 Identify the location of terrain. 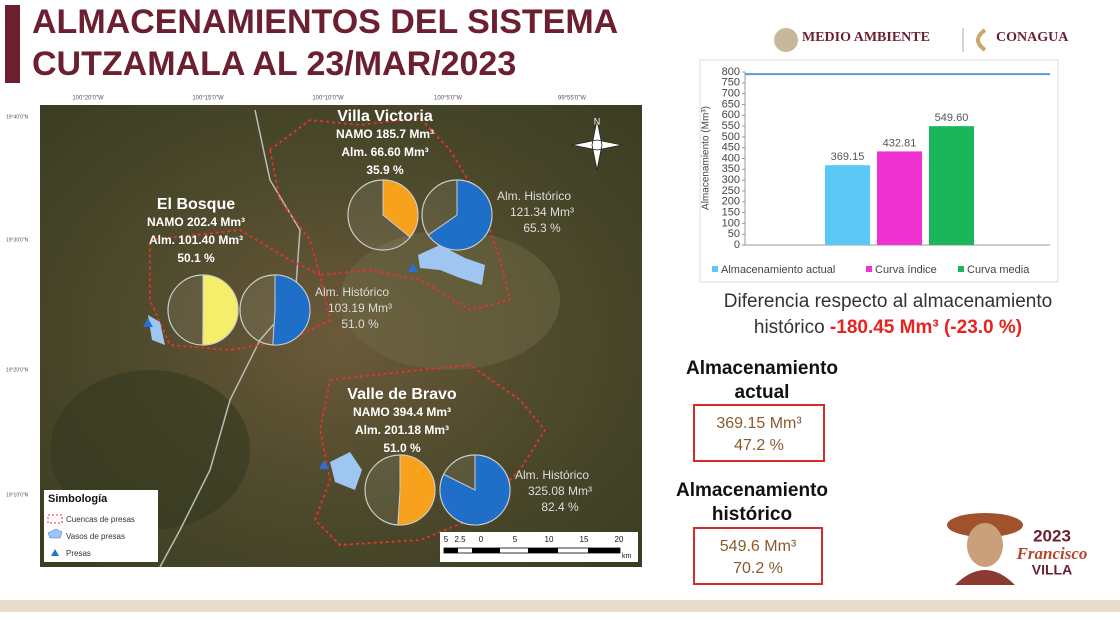
(450, 300).